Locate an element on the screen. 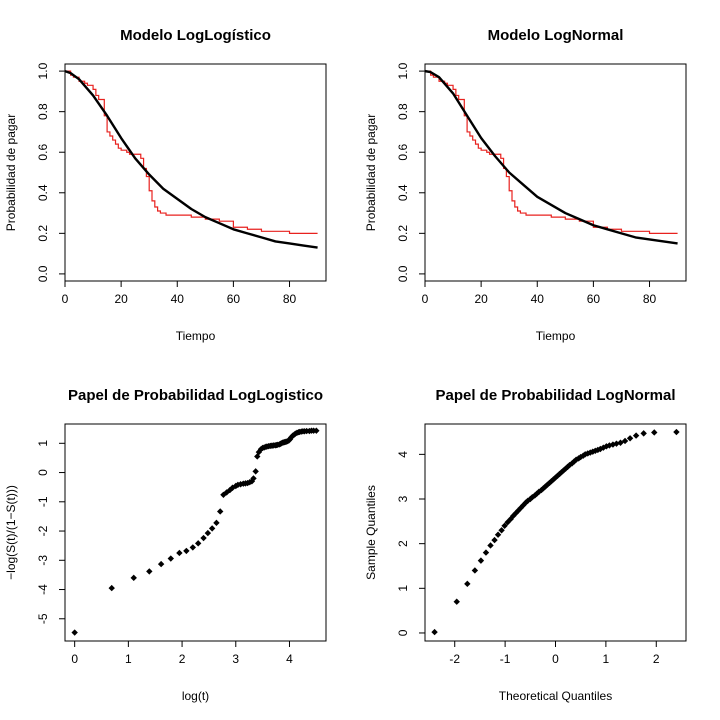 The height and width of the screenshot is (720, 720). x-tick-label: 40 is located at coordinates (178, 299).